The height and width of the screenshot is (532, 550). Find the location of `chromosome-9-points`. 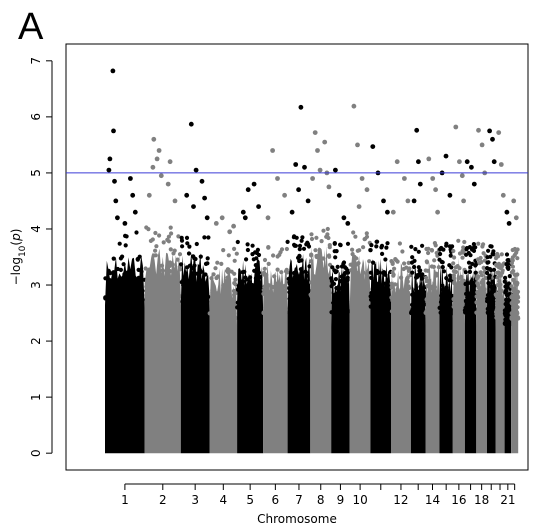

chromosome-9-points is located at coordinates (340, 310).